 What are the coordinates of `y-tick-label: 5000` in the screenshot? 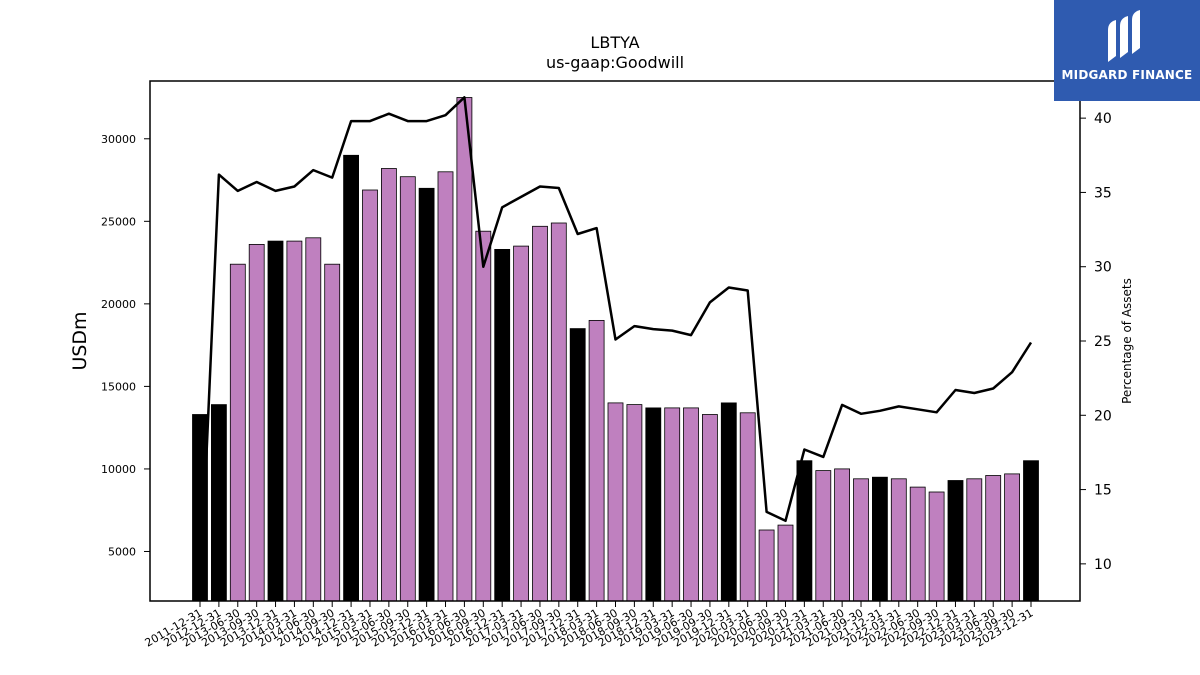 It's located at (122, 551).